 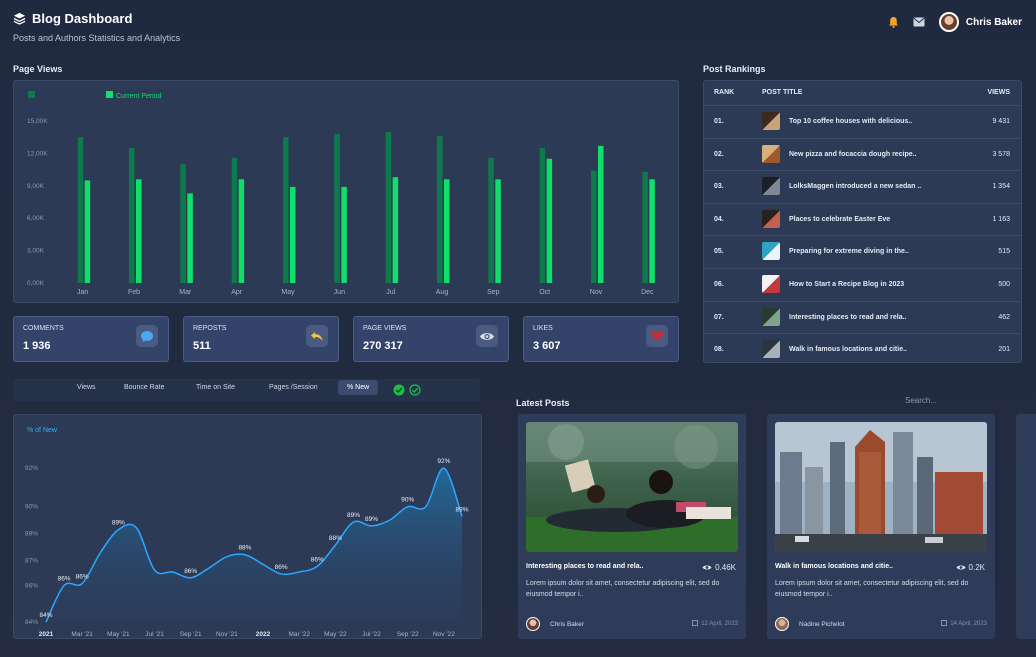 I want to click on post-title: Places to celebrate Easter Eve, so click(x=840, y=219).